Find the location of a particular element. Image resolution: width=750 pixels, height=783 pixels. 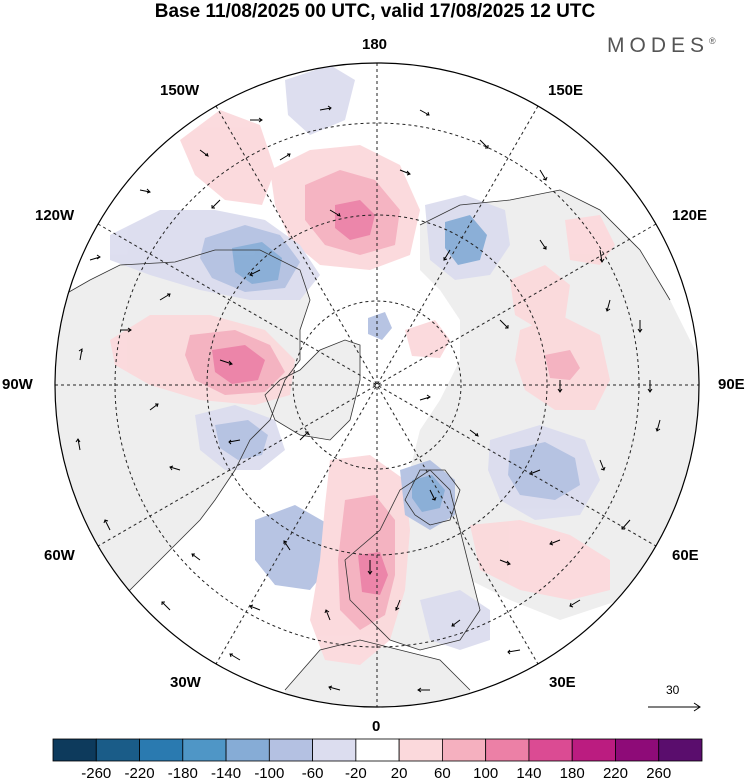

vector-scale-label: 30 is located at coordinates (673, 690).